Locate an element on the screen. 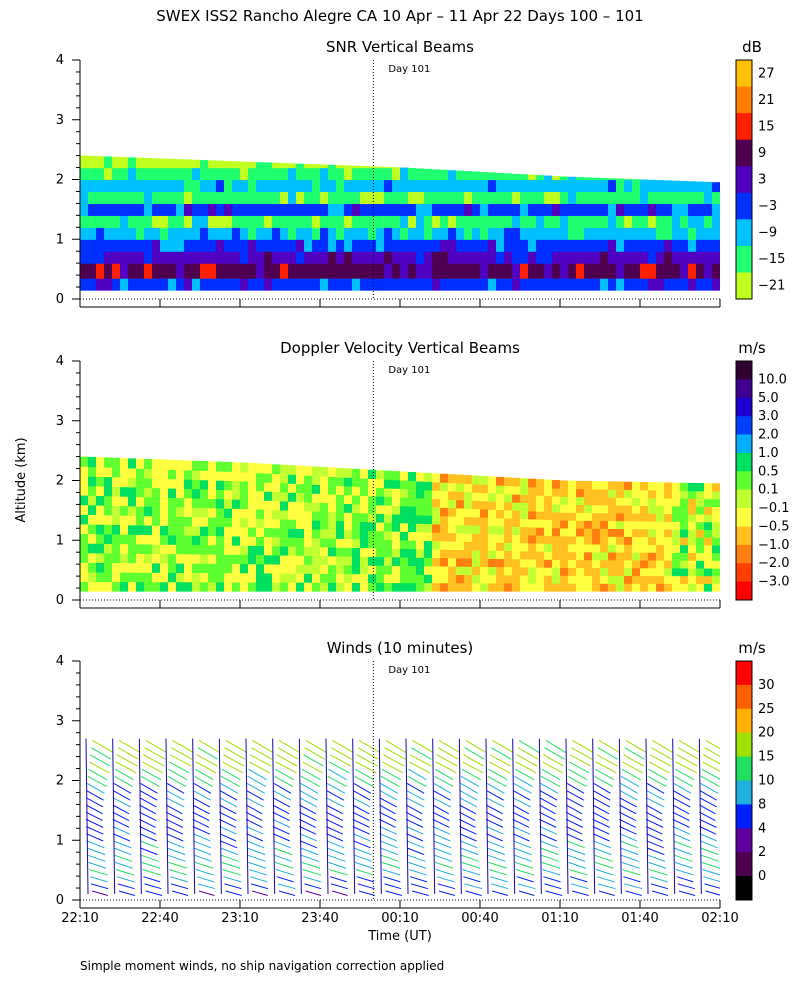 This screenshot has width=800, height=1000. colorbar-label: 30 is located at coordinates (766, 685).